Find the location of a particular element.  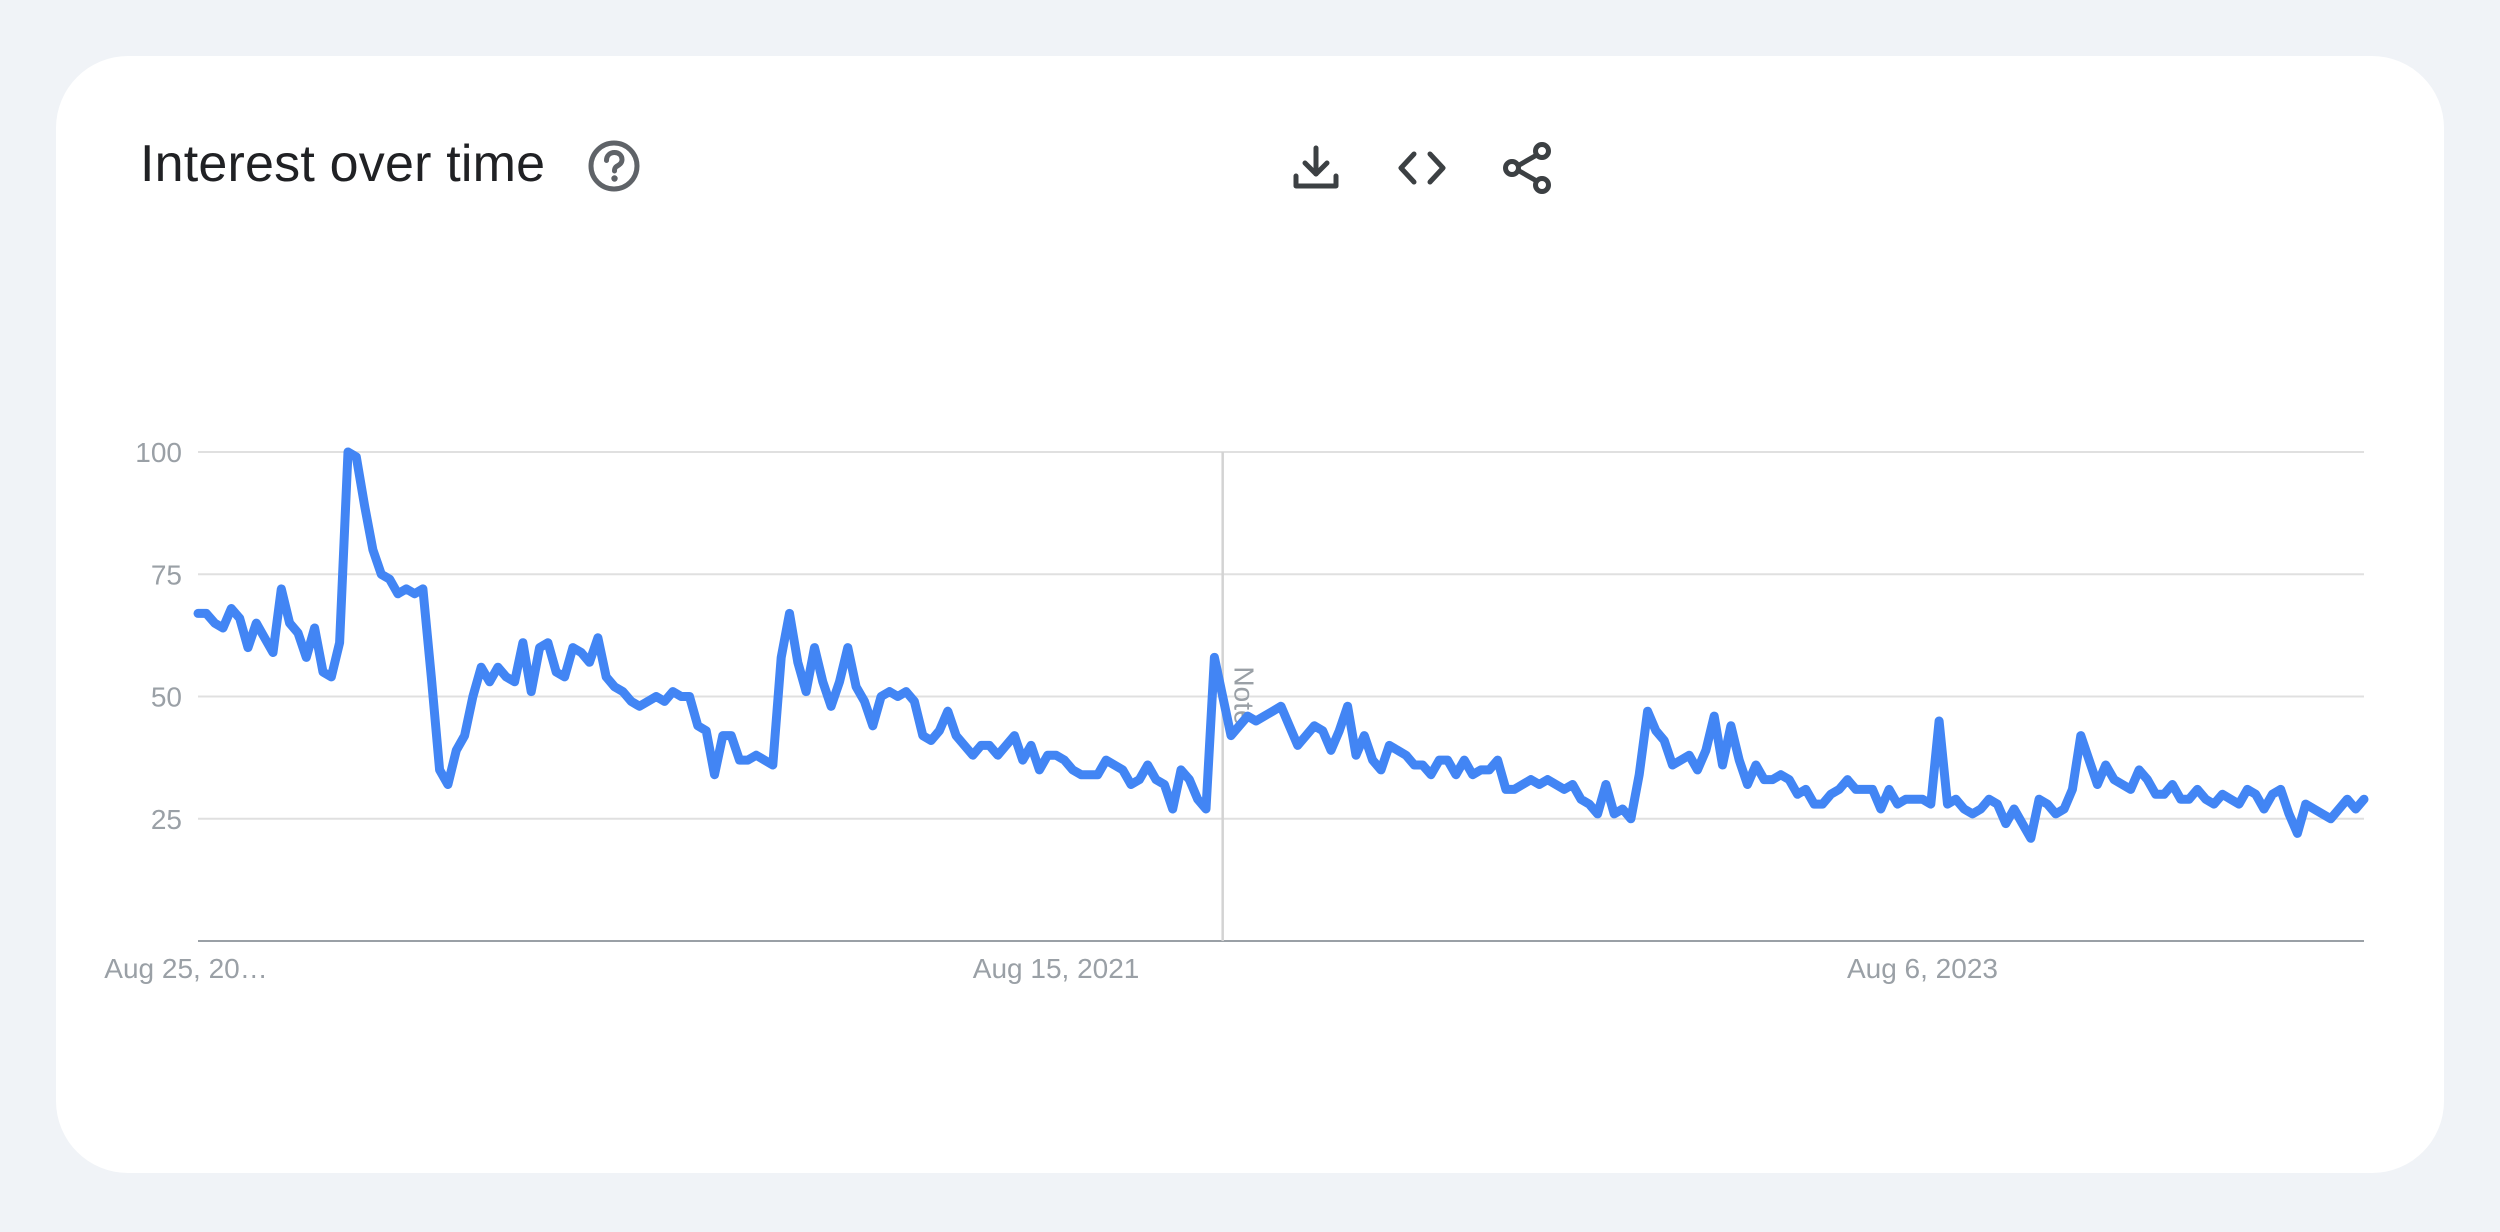

y-tick-label-100: 100 is located at coordinates (158, 452).